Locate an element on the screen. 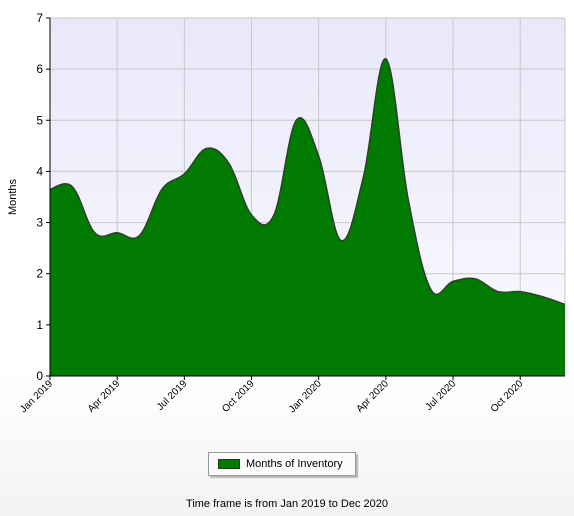 This screenshot has width=574, height=516. y-axis-label: Months is located at coordinates (13, 196).